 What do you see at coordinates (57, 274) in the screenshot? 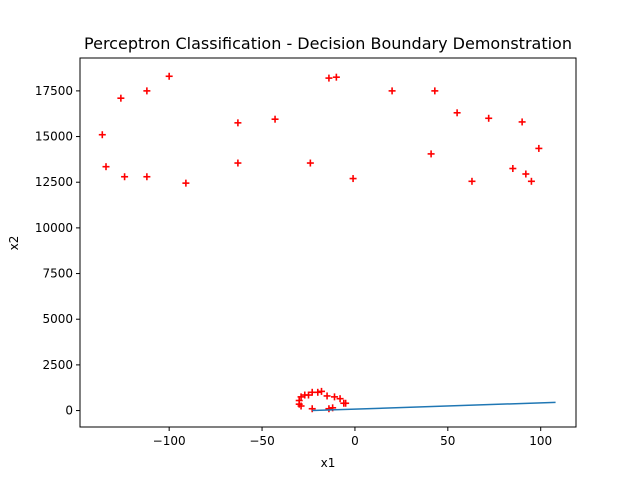
I see `y-tick-label: 7500` at bounding box center [57, 274].